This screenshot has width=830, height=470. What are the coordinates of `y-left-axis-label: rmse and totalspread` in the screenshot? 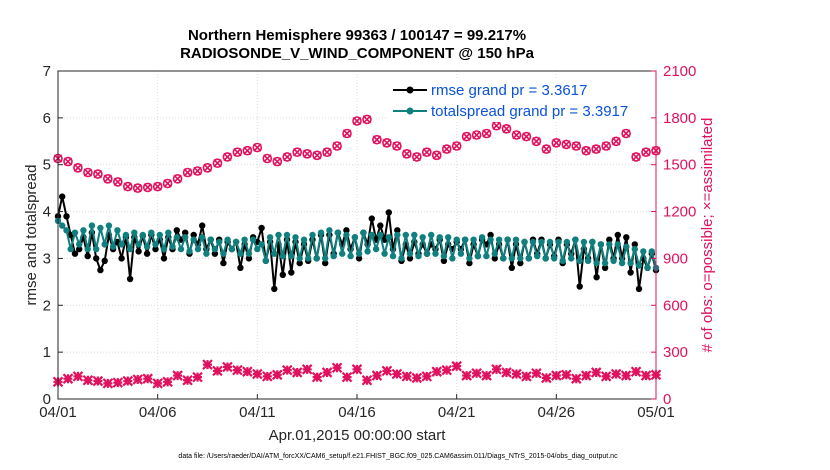 It's located at (31, 235).